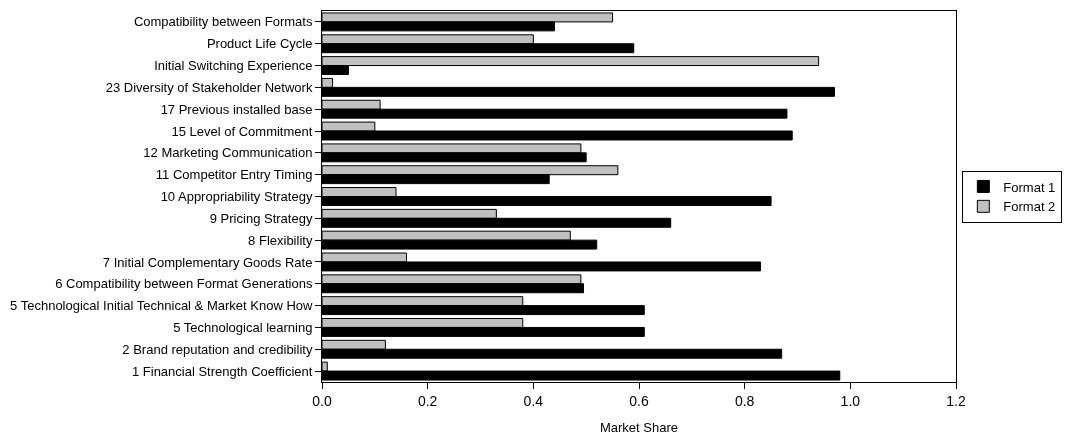 The height and width of the screenshot is (443, 1072). I want to click on y-tick-label: Initial Switching Experience, so click(233, 66).